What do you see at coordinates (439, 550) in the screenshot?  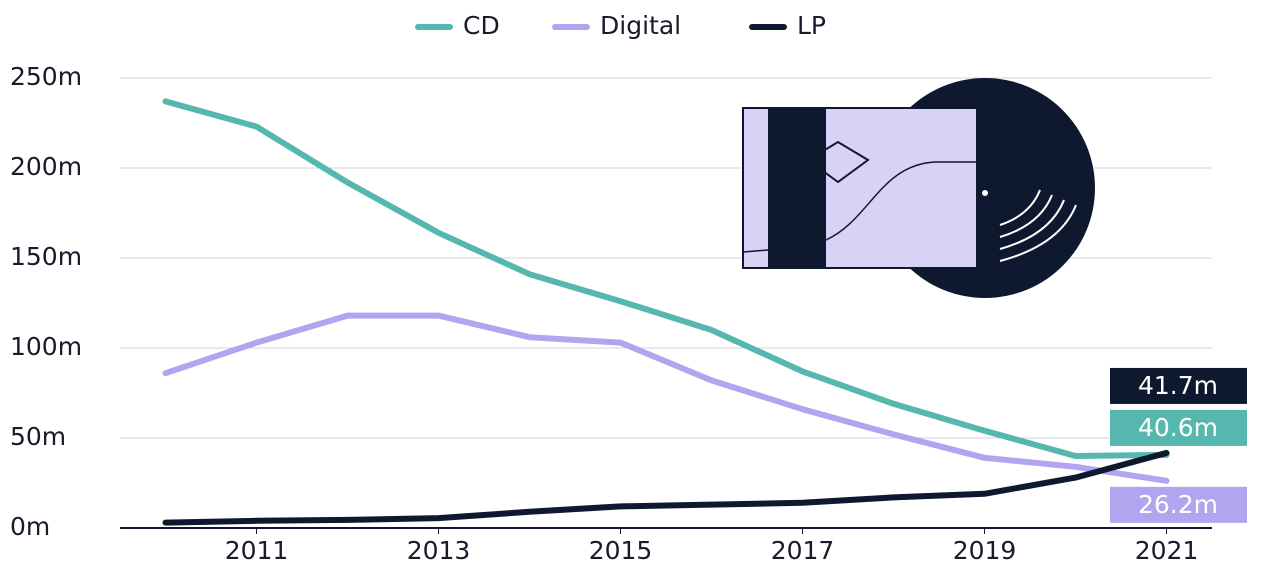 I see `x-tick-label: 2013` at bounding box center [439, 550].